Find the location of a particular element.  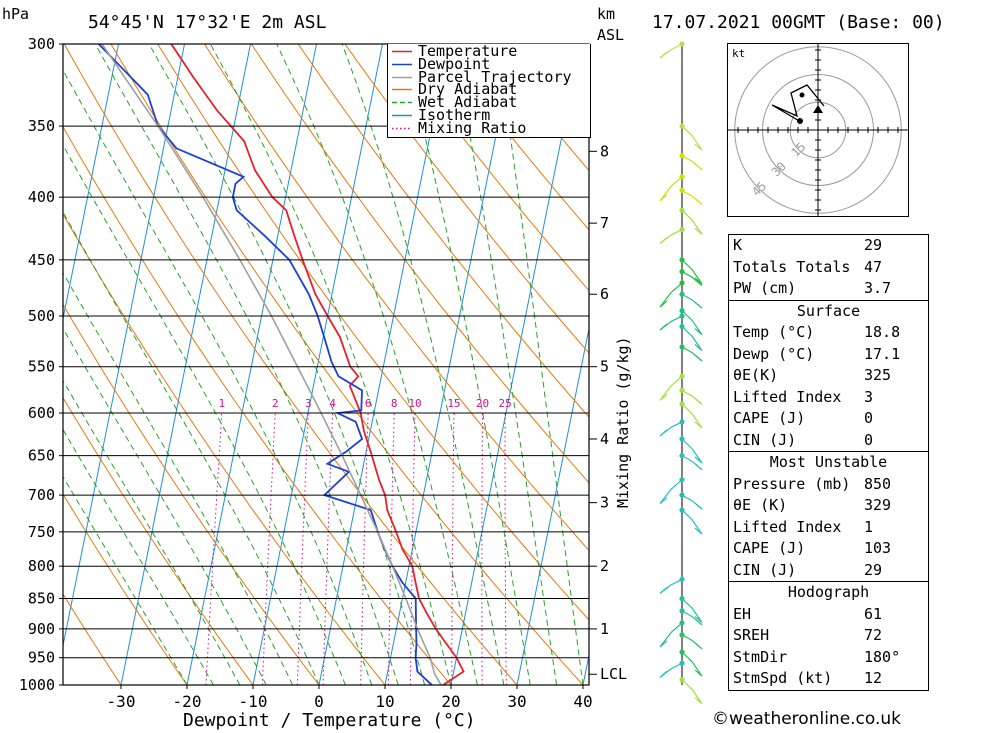

surface-header: Surface is located at coordinates (828, 311).